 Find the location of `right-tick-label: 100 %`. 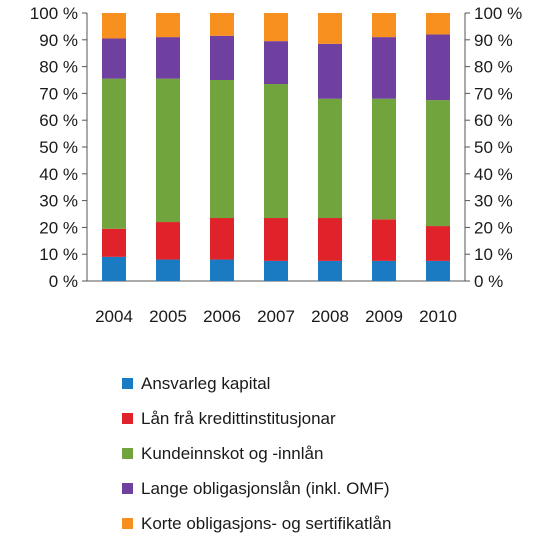

right-tick-label: 100 % is located at coordinates (498, 13).